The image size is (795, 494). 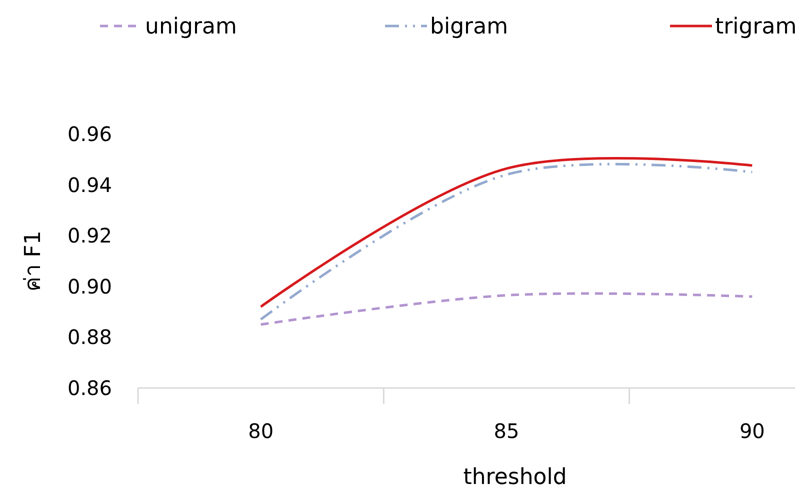 What do you see at coordinates (89, 337) in the screenshot?
I see `y-tick-label: 0.88` at bounding box center [89, 337].